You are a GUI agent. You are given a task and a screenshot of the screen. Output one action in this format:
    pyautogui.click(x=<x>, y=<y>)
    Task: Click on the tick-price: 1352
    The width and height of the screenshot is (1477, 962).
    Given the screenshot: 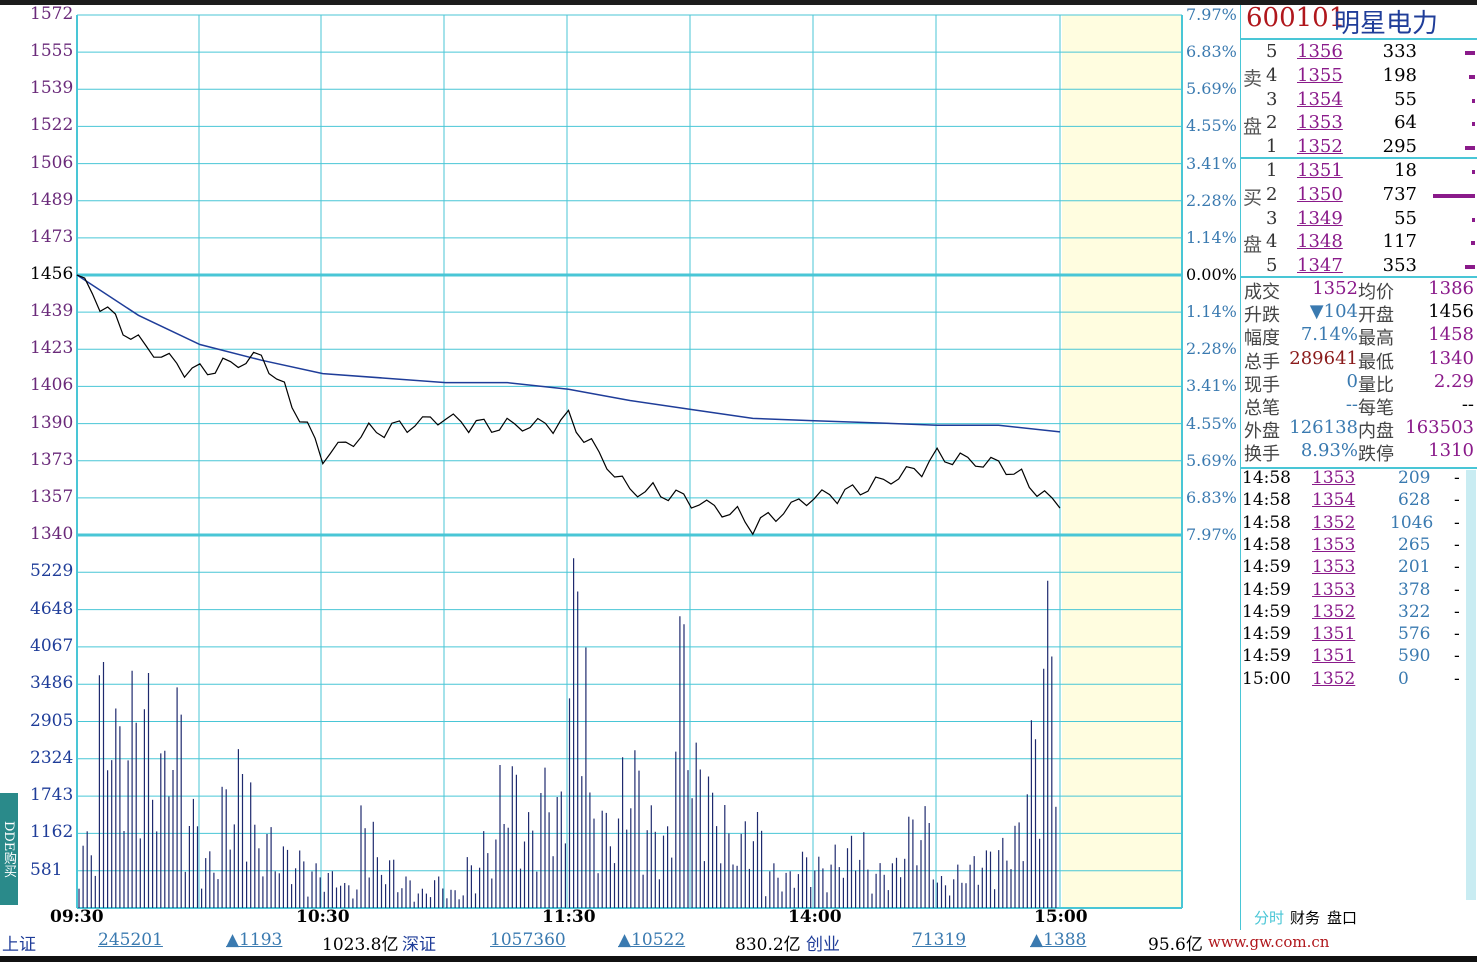 What is the action you would take?
    pyautogui.click(x=1334, y=678)
    